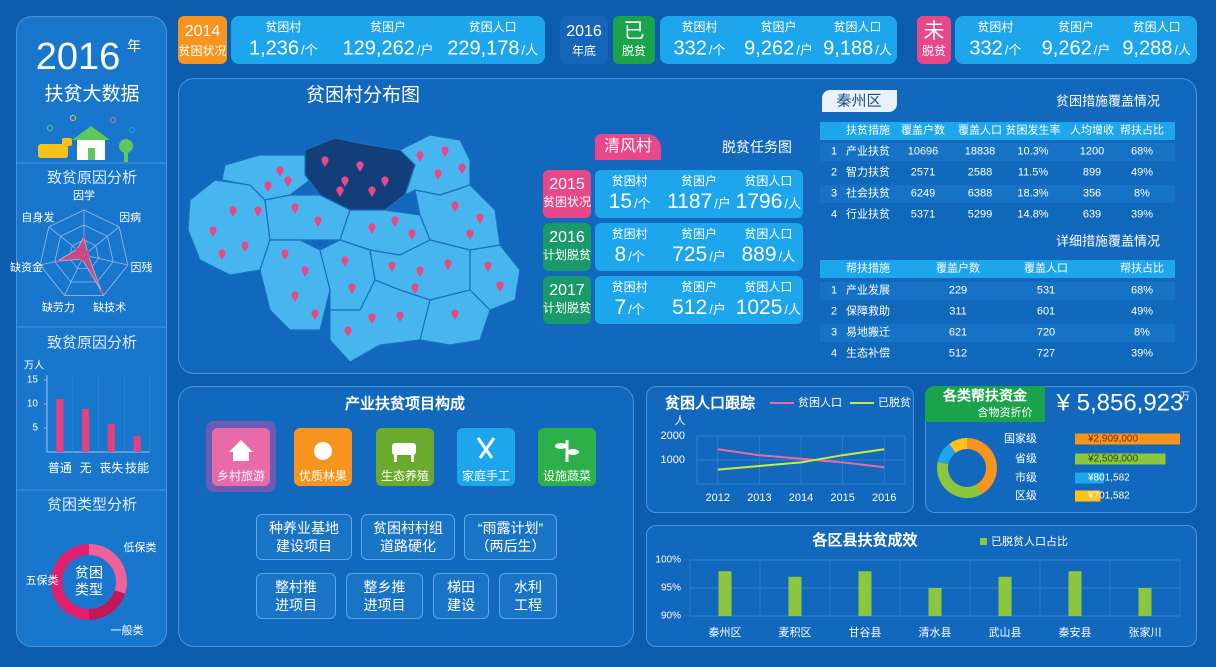  Describe the element at coordinates (1088, 496) in the screenshot. I see `funds-bar` at that location.